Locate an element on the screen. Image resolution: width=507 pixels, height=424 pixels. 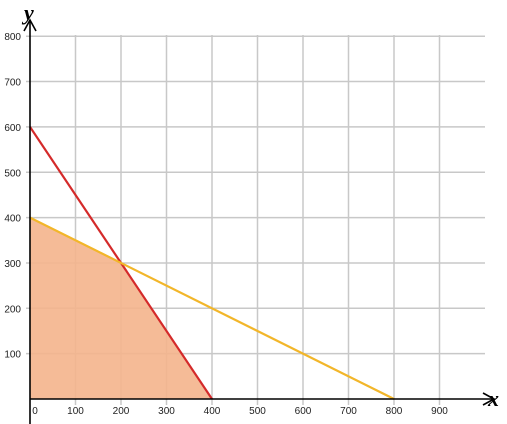
y-tick-label: 500 is located at coordinates (12, 173).